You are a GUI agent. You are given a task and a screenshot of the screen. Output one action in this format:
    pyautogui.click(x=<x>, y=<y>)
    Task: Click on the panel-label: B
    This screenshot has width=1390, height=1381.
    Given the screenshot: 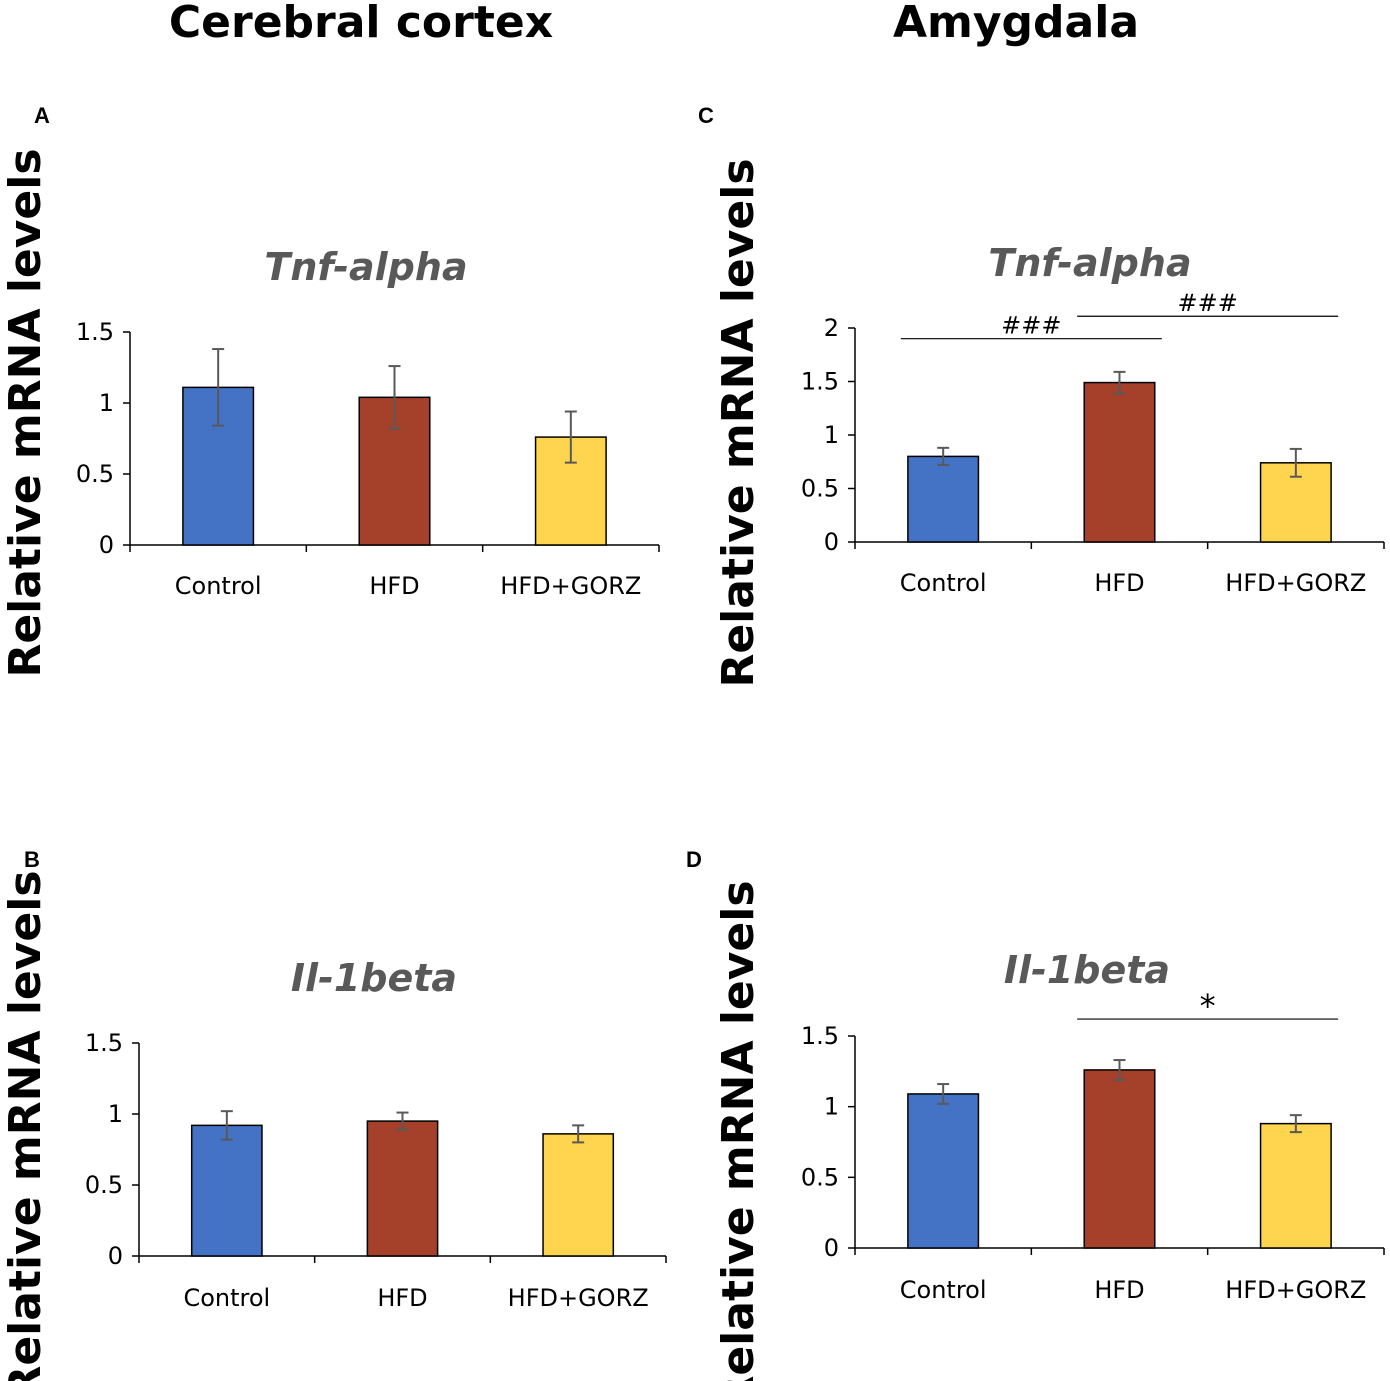 What is the action you would take?
    pyautogui.click(x=32, y=859)
    